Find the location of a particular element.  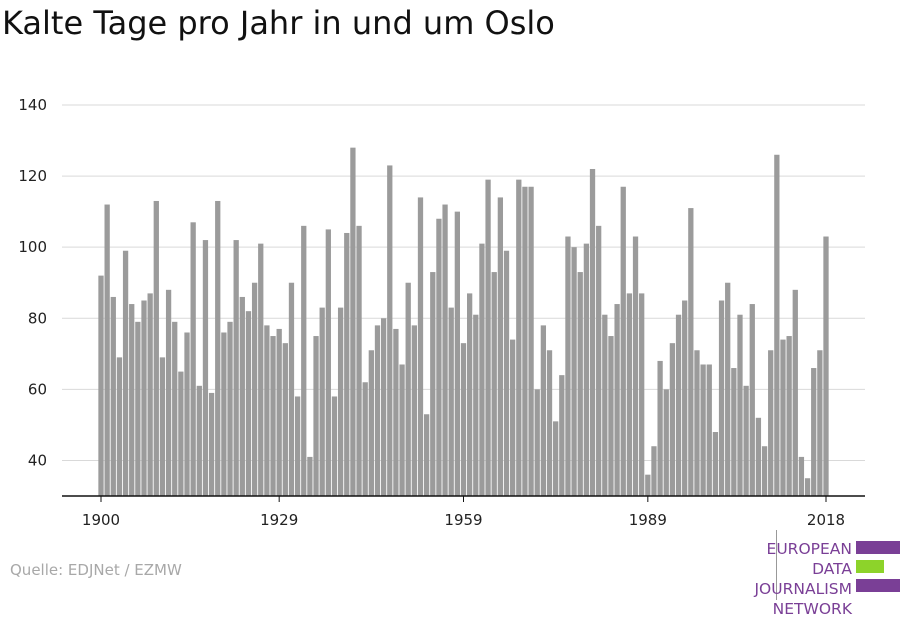

x-tick-label: 1929 is located at coordinates (279, 520).